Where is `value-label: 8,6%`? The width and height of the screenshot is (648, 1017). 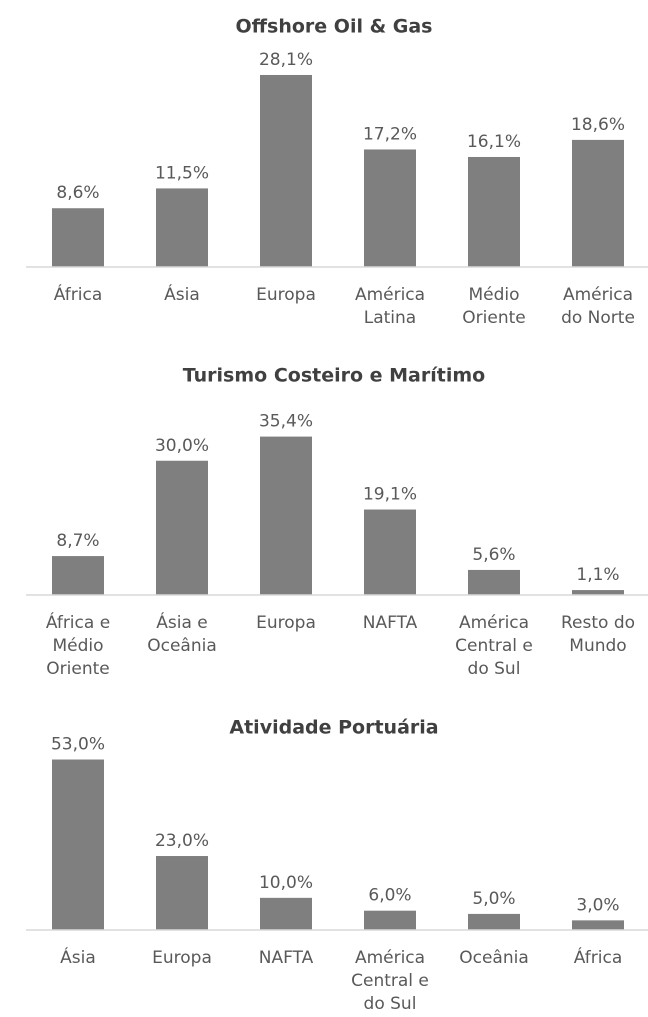
value-label: 8,6% is located at coordinates (77, 193).